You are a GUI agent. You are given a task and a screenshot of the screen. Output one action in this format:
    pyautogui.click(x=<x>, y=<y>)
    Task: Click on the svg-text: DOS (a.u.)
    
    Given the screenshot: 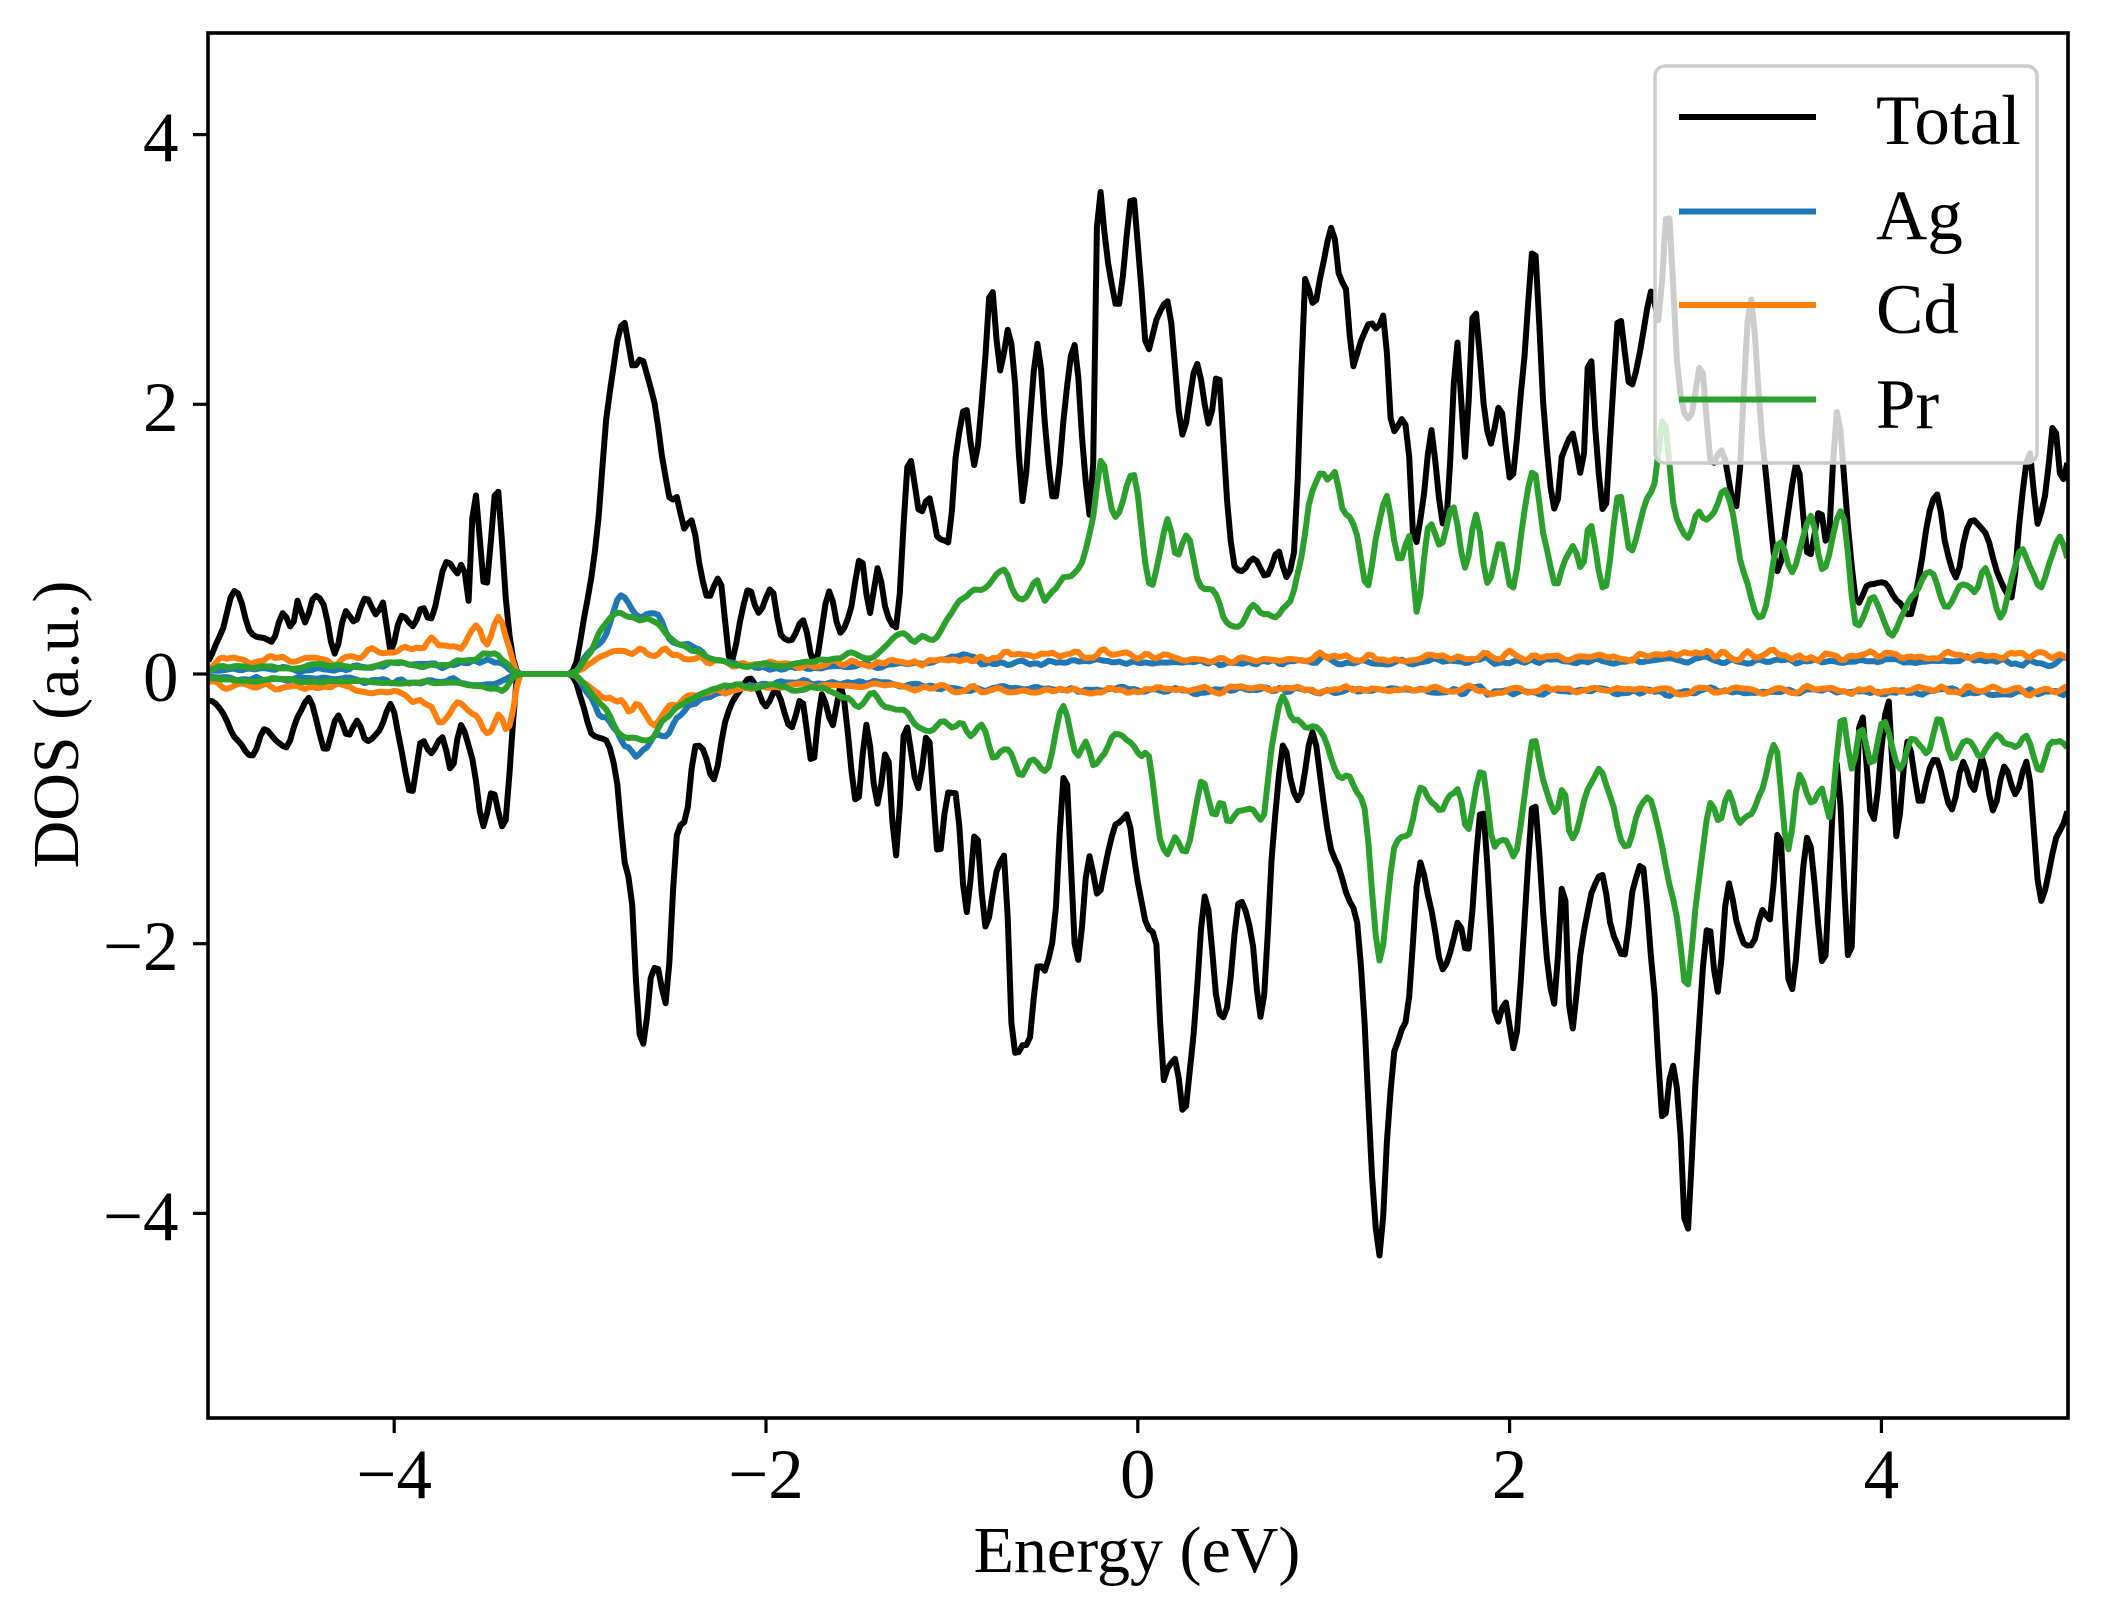 What is the action you would take?
    pyautogui.click(x=56, y=725)
    